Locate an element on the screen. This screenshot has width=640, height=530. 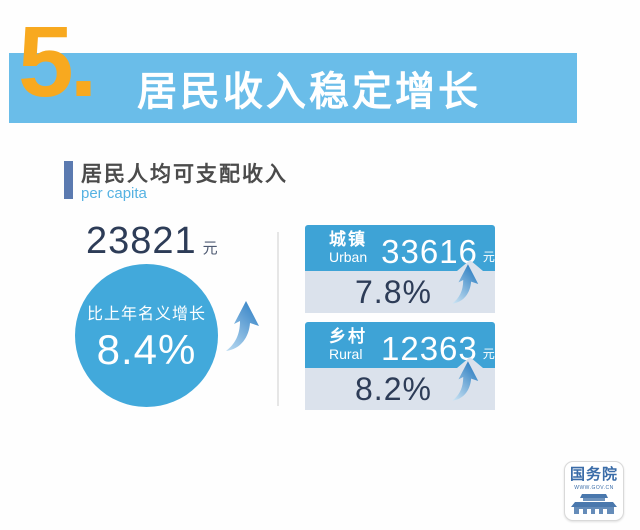
page-title: 居民收入稳定增长 is located at coordinates (309, 92).